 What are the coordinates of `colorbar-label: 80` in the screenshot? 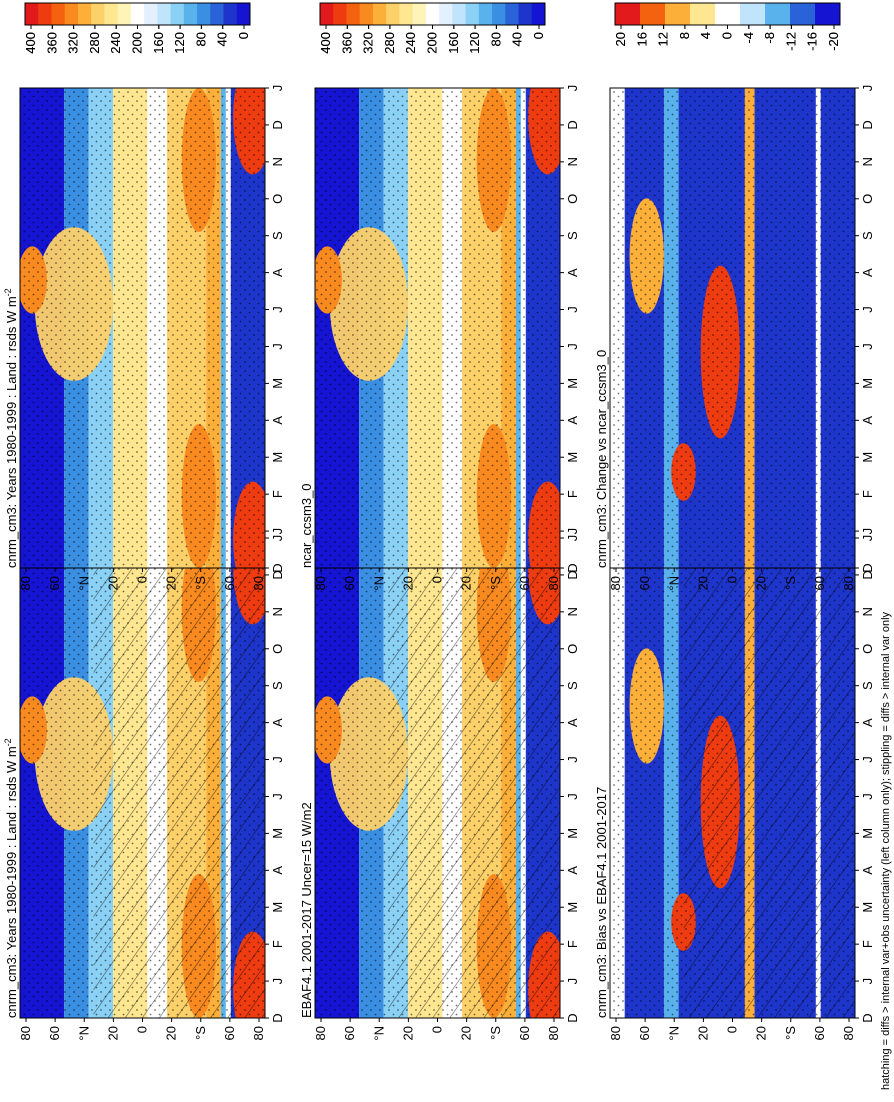 It's located at (495, 39).